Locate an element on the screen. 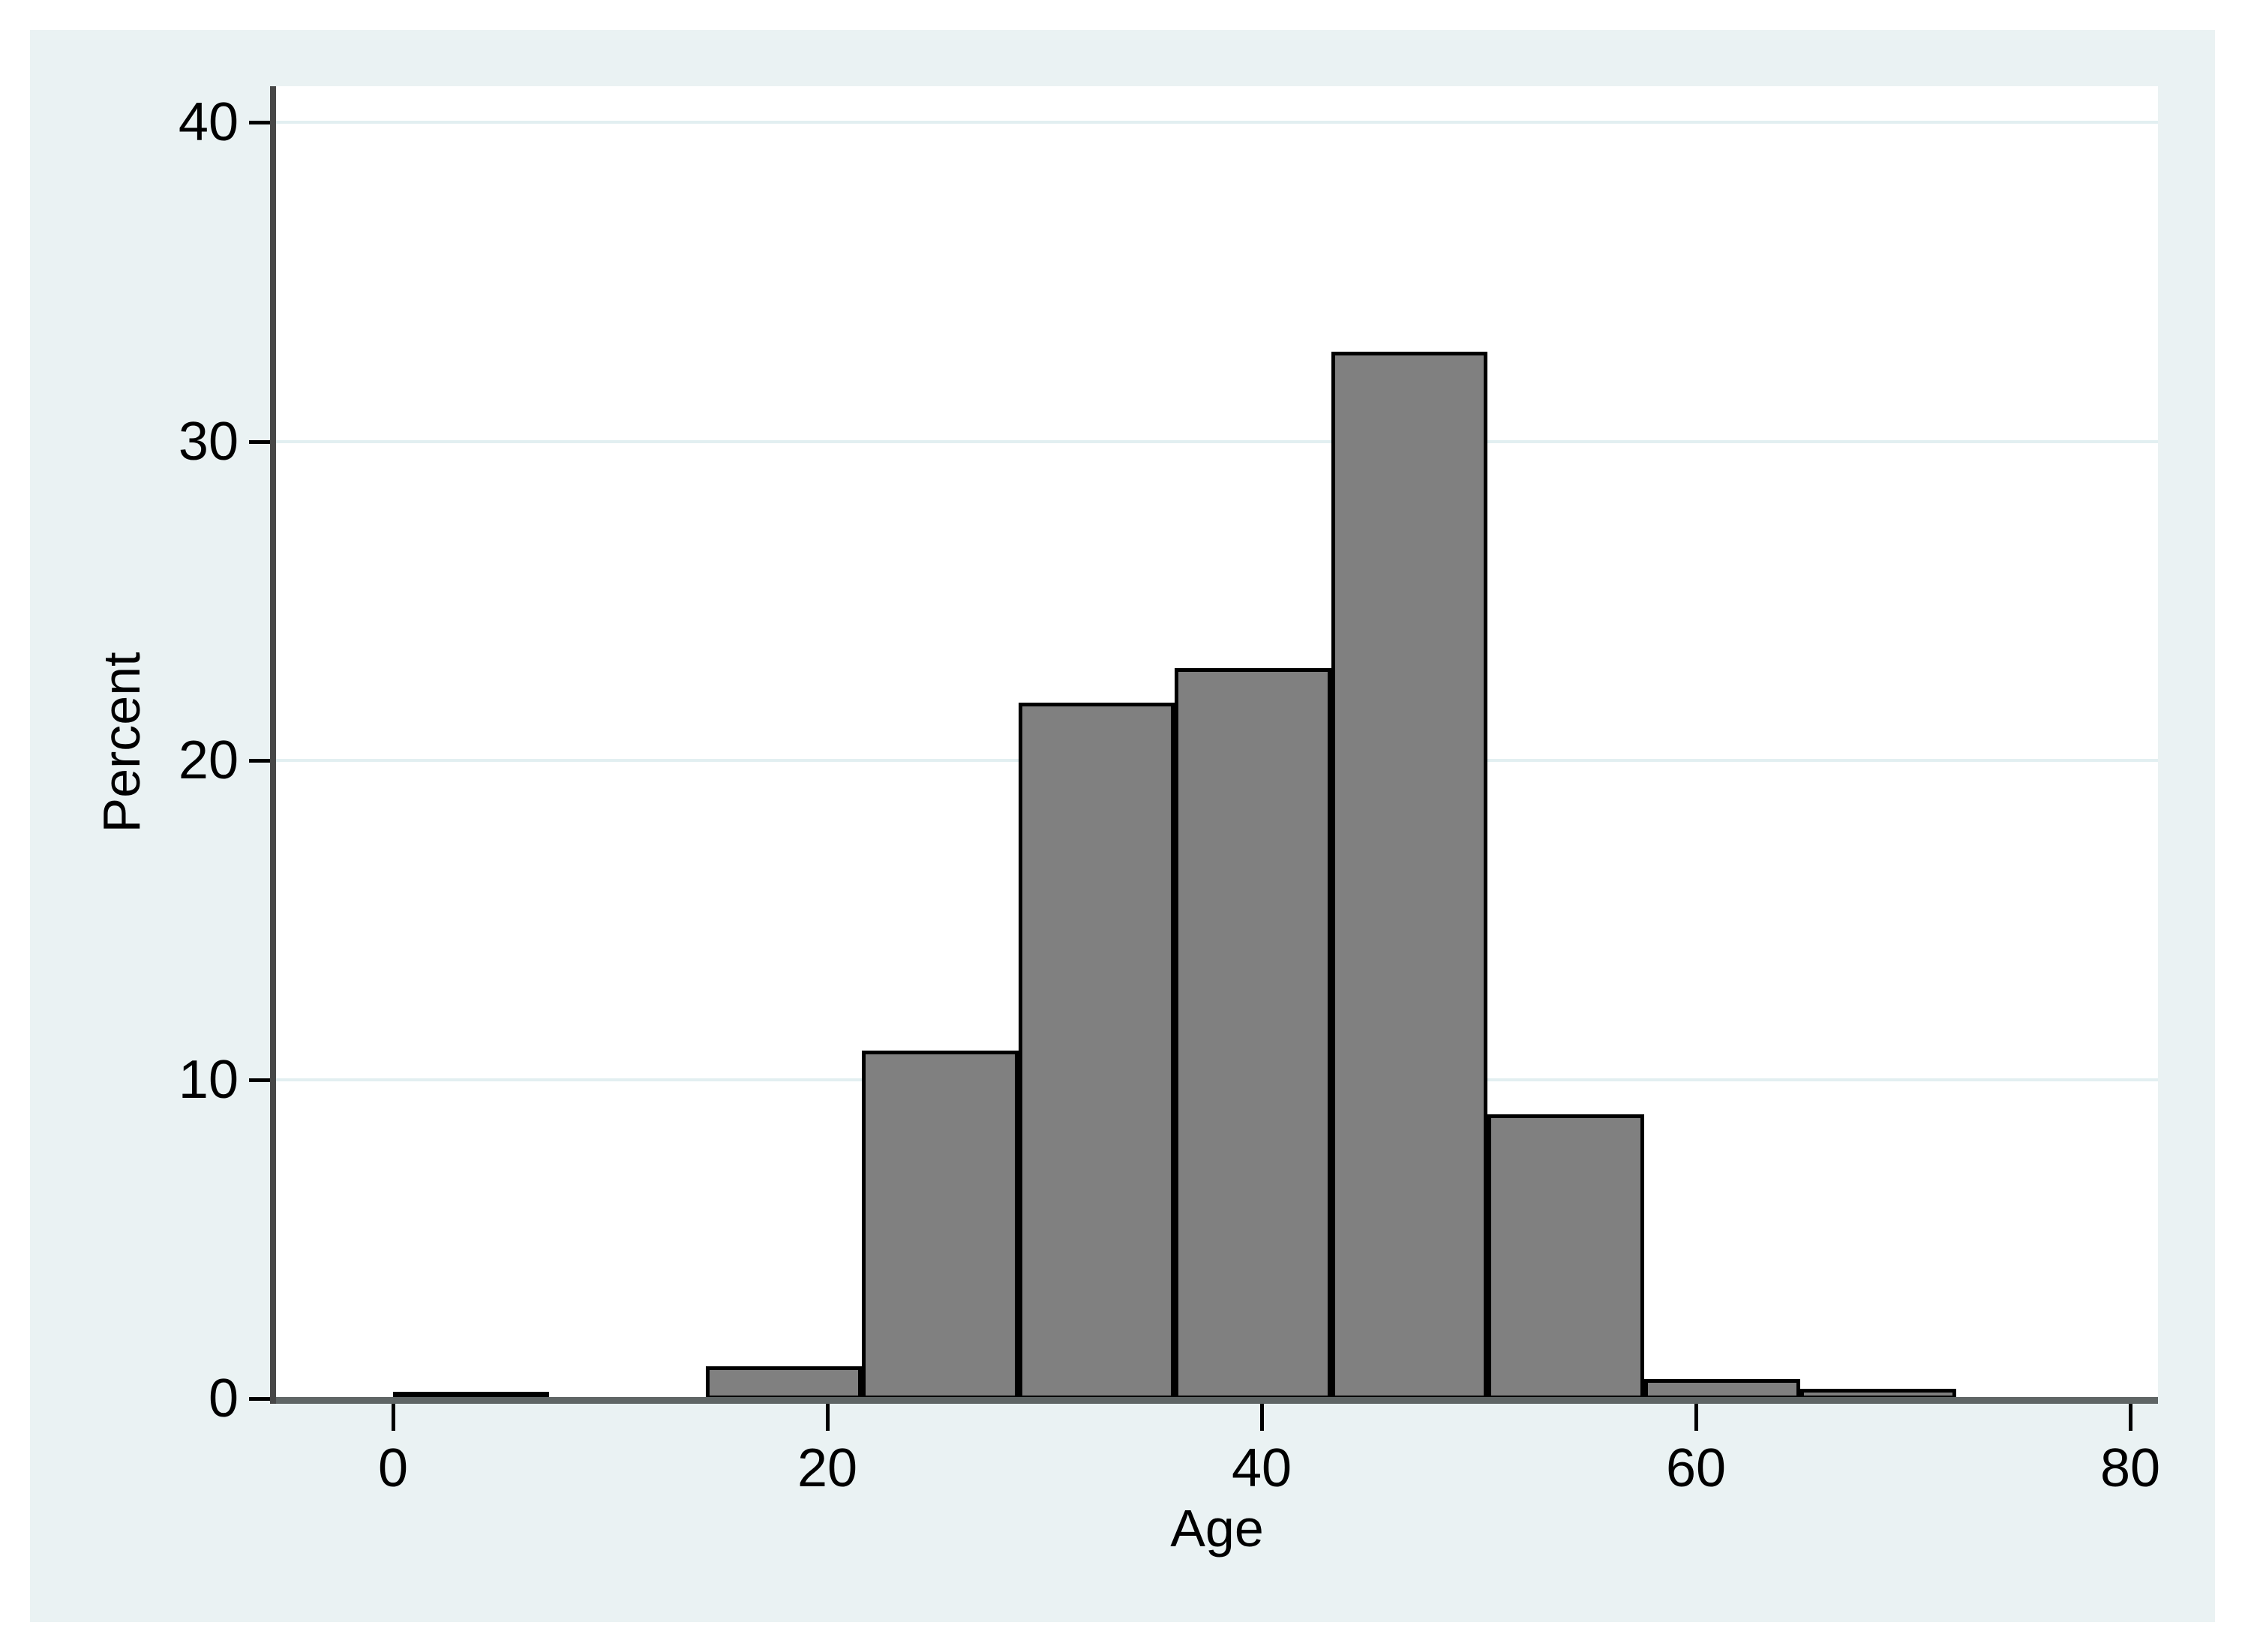 This screenshot has height=1652, width=2251. y-axis-tick-label: 30 is located at coordinates (208, 442).